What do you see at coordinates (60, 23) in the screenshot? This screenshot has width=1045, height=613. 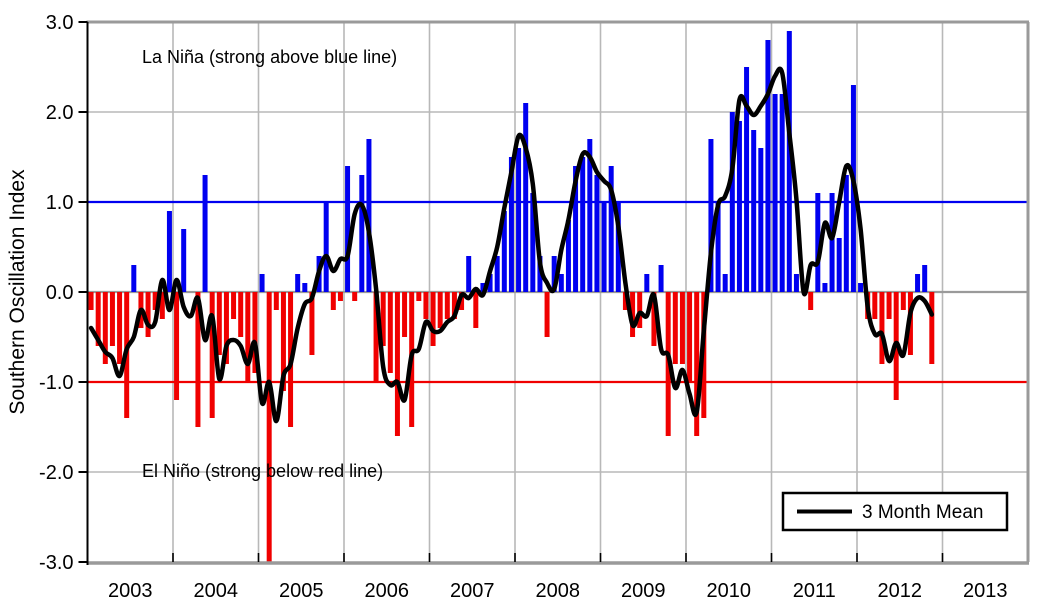 I see `y-tick-label: 3.0` at bounding box center [60, 23].